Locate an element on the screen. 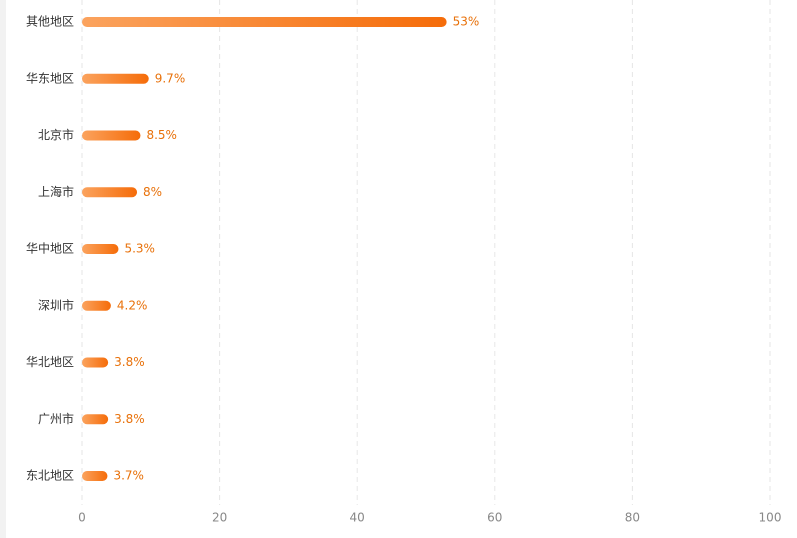 The width and height of the screenshot is (797, 538). value-label: 4.2% is located at coordinates (132, 305).